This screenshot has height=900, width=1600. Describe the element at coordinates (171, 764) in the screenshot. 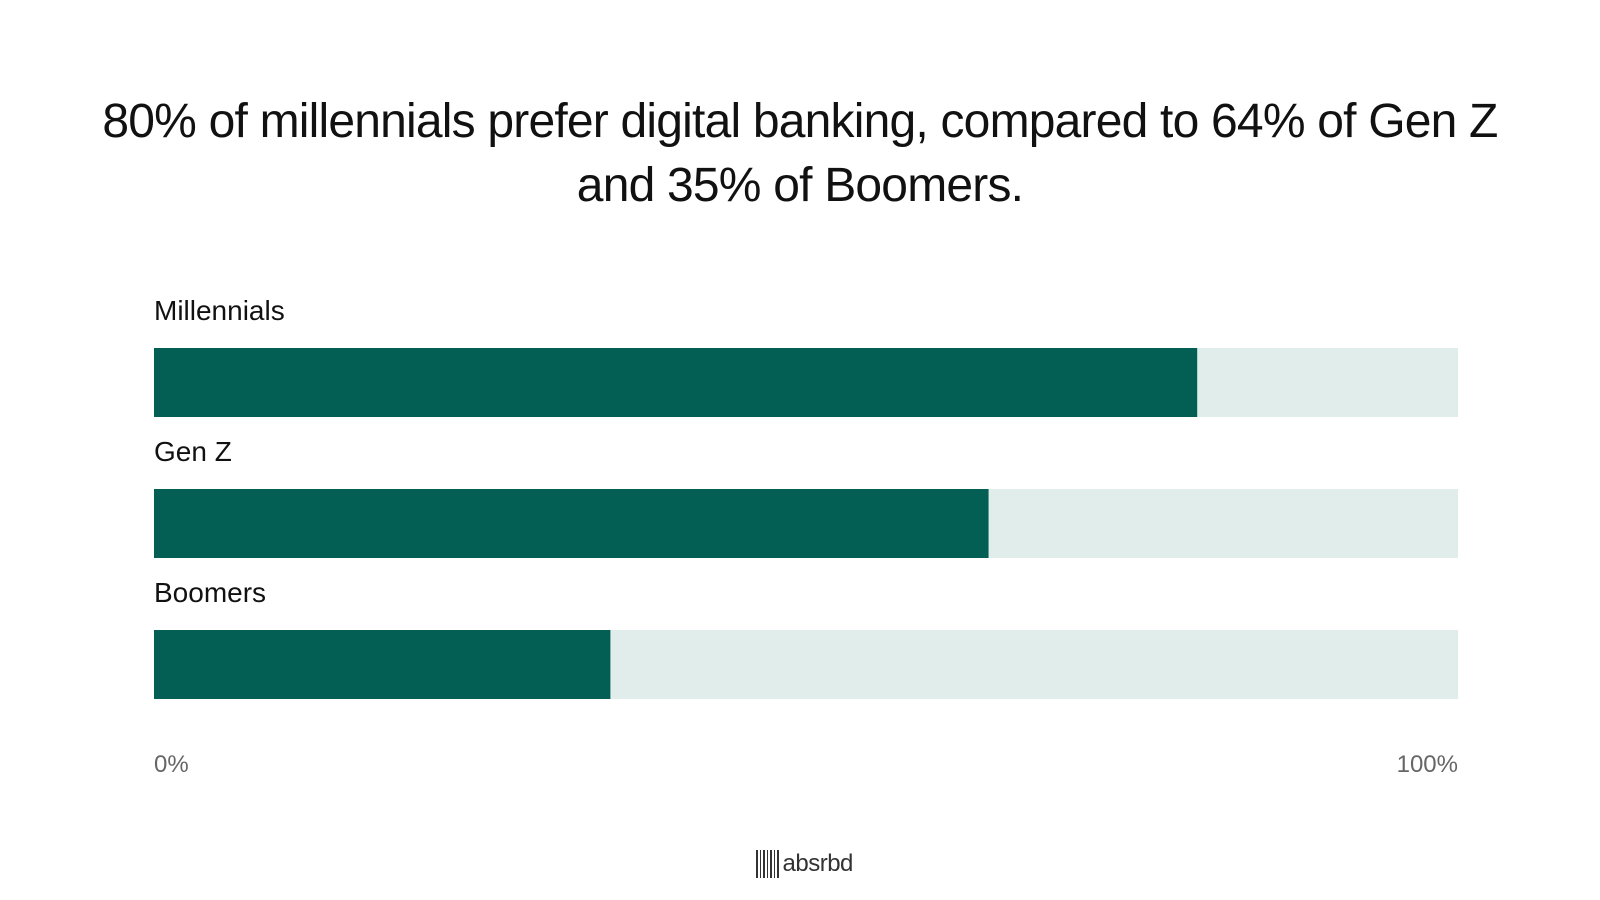

I see `x-tick-label-min: 0%` at that location.